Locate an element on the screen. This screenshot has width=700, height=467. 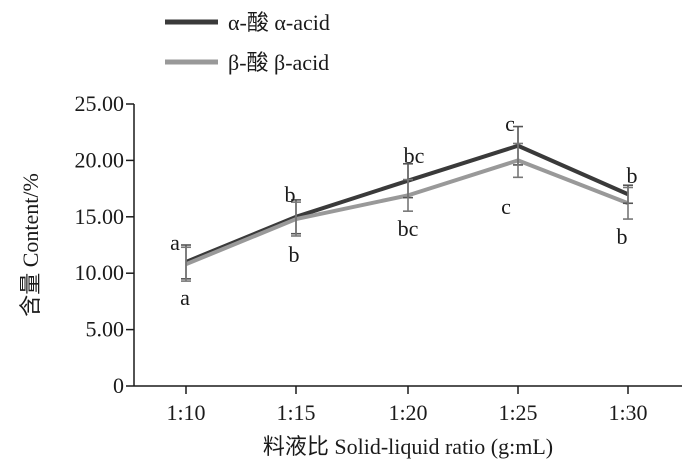
legend-label-alpha: α-酸 α-acid is located at coordinates (279, 22).